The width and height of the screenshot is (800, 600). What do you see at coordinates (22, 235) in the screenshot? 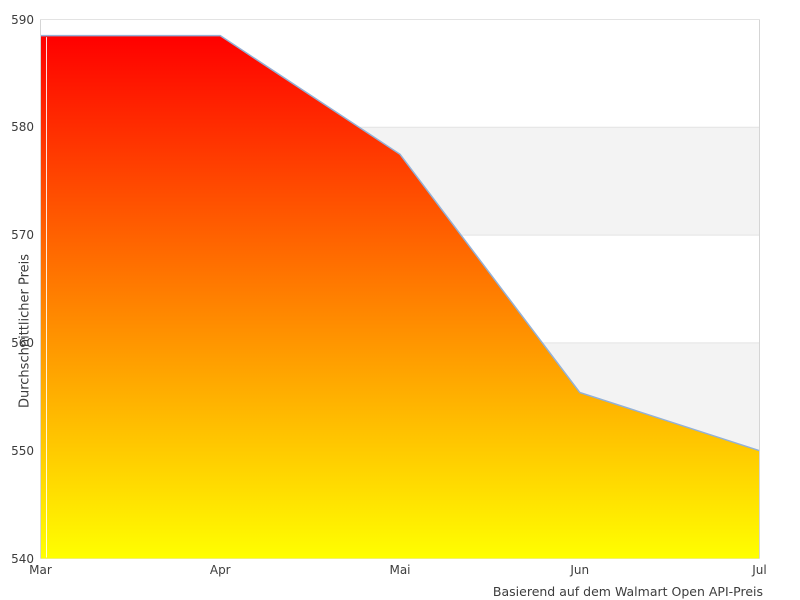
I see `y-tick-label: 570` at bounding box center [22, 235].